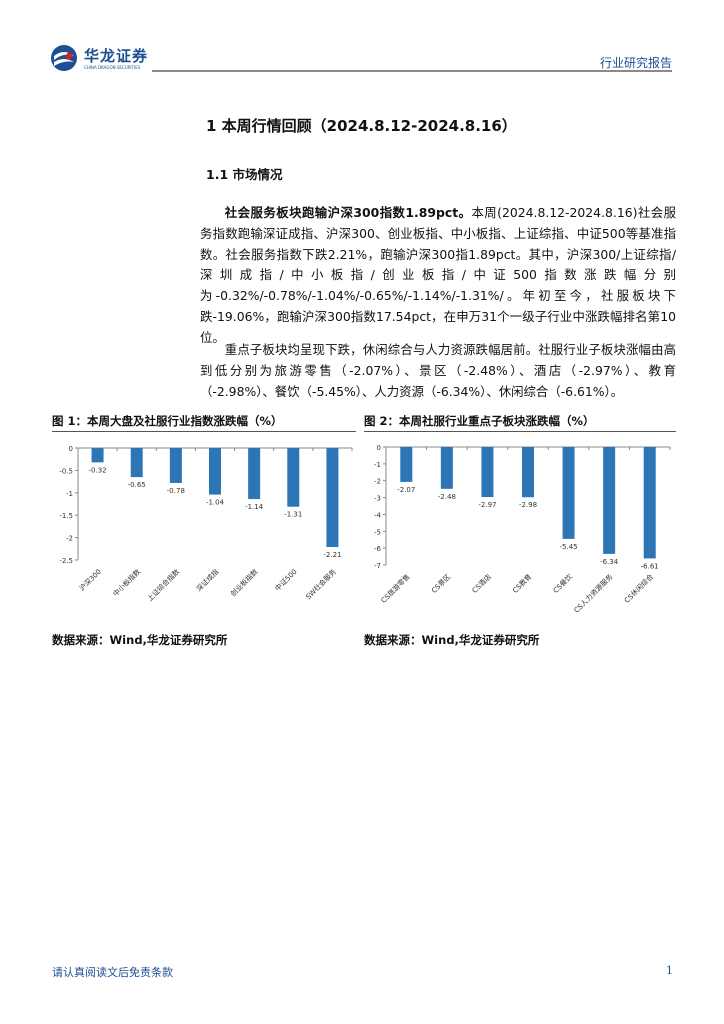 The image size is (724, 1024). What do you see at coordinates (66, 516) in the screenshot?
I see `y-tick-label: -1.5` at bounding box center [66, 516].